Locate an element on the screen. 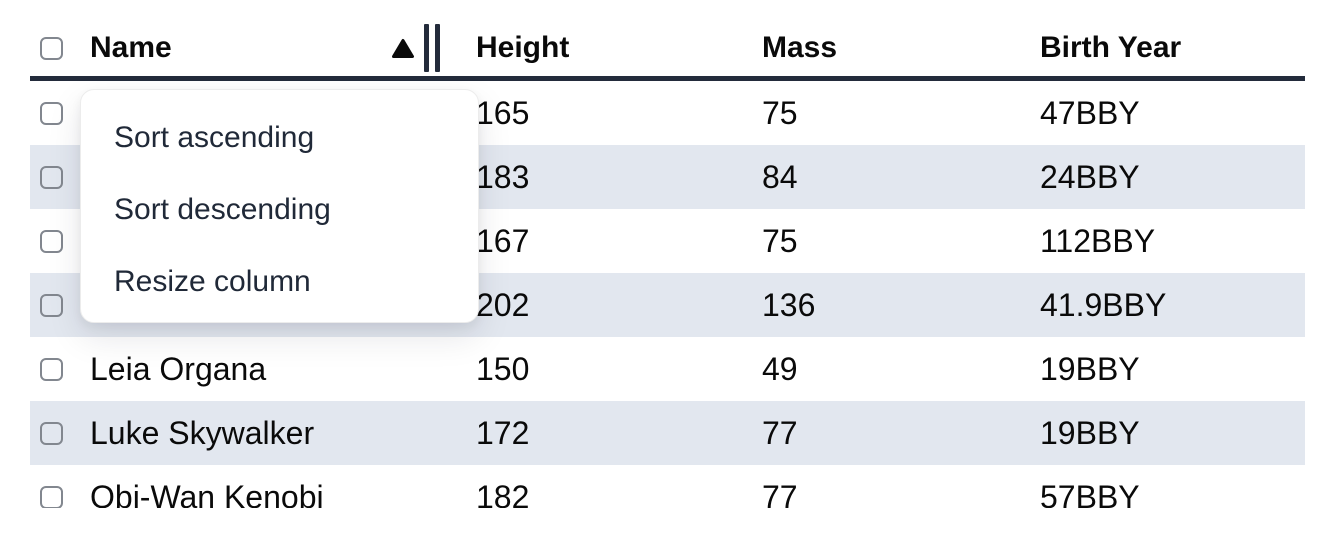 The height and width of the screenshot is (536, 1330). table-row: 167 75 112BBY is located at coordinates (667, 241).